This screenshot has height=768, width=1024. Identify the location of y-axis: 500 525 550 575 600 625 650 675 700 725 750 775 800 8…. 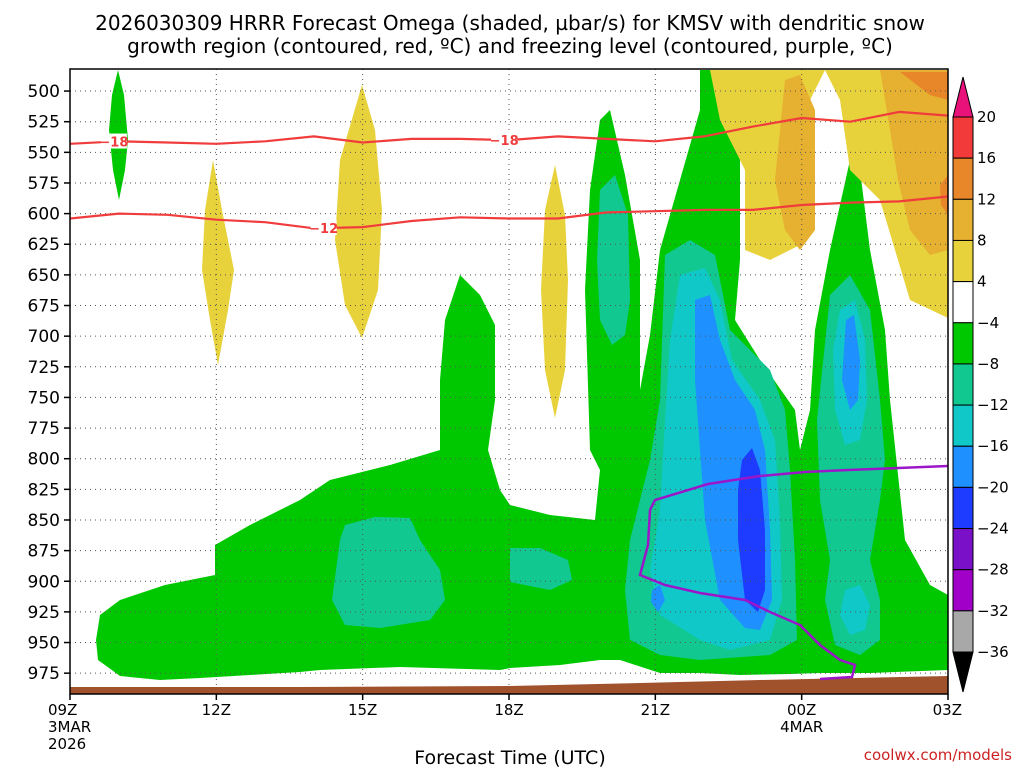
(49, 383).